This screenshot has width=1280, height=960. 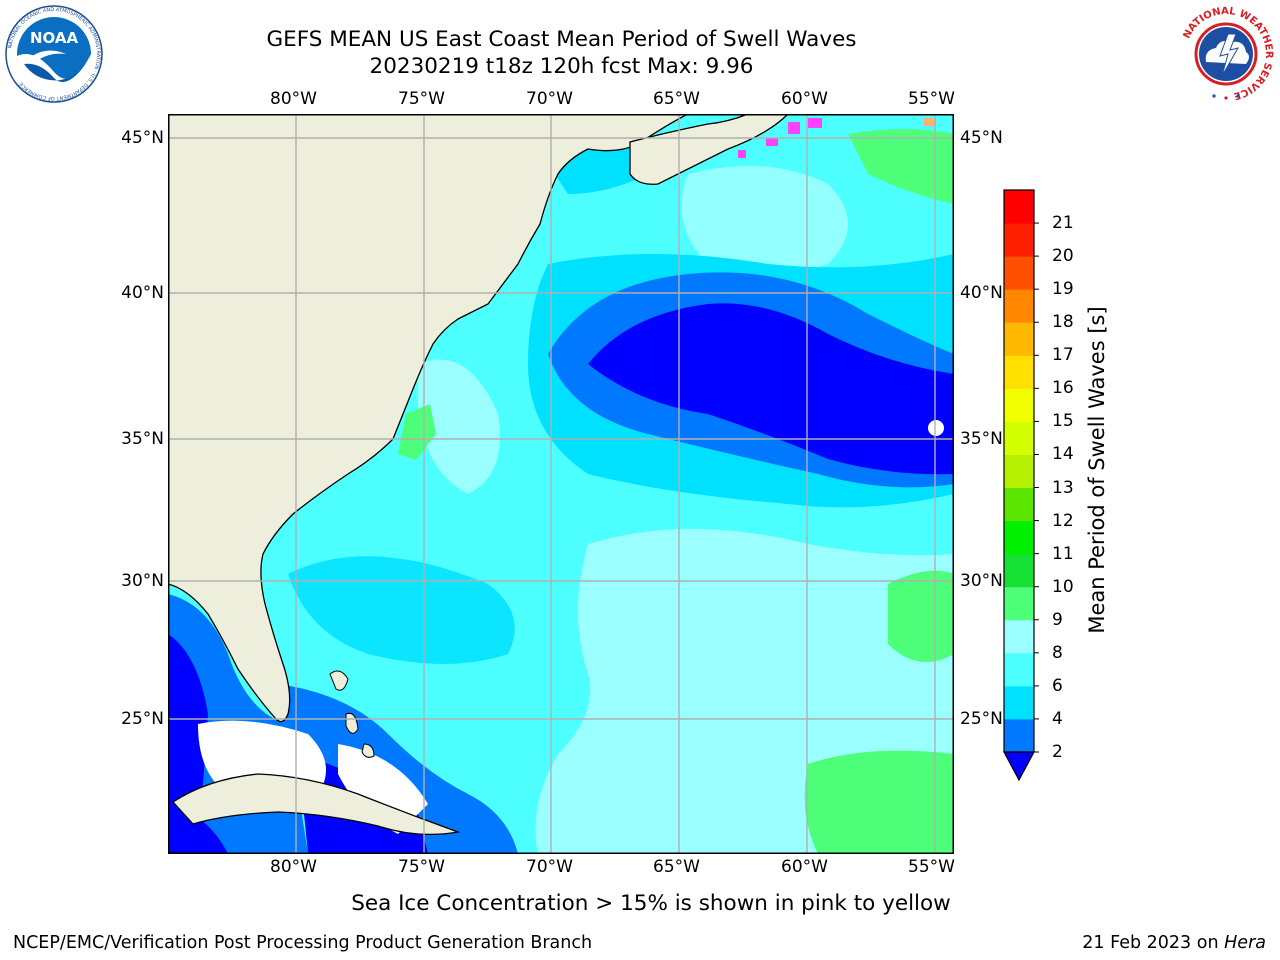 I want to click on colorbar-tick-label: 8, so click(x=1057, y=652).